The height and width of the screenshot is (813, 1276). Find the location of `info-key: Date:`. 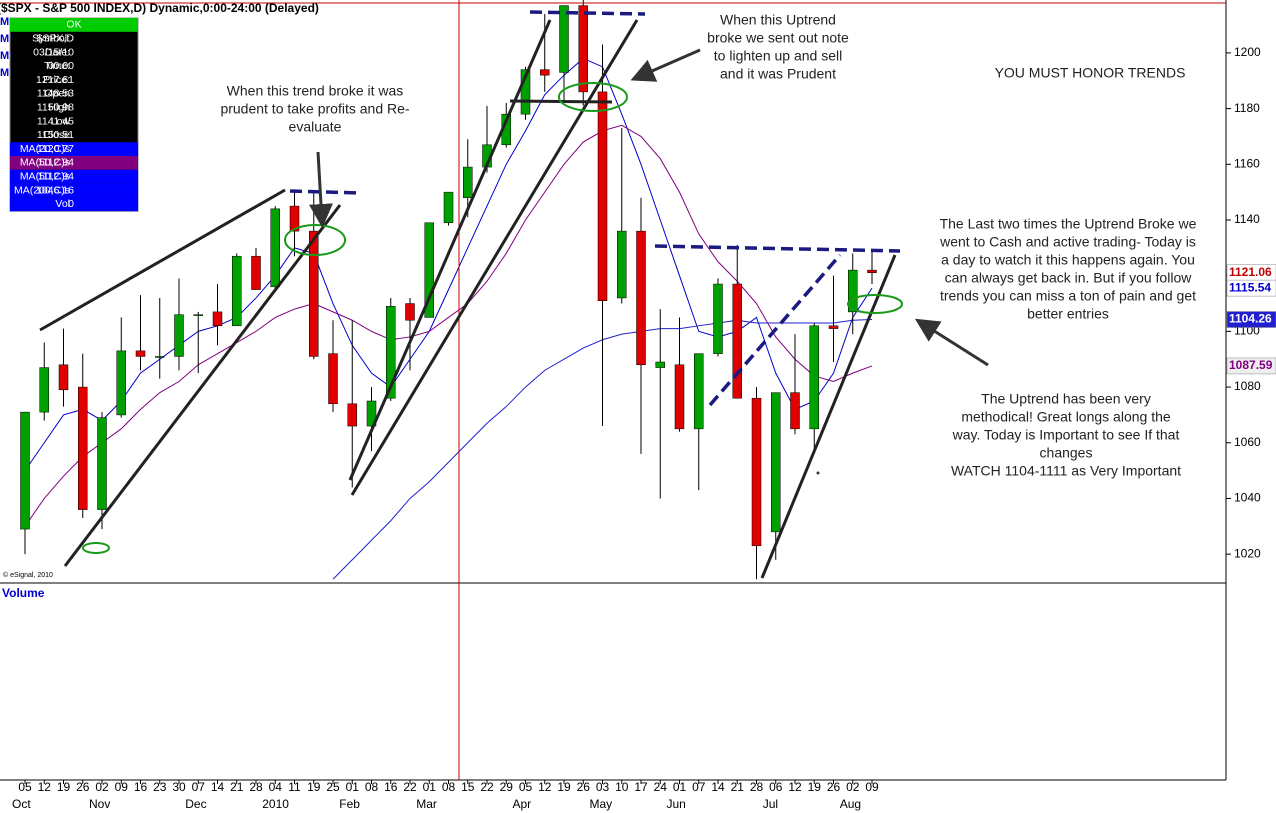

info-key: Date: is located at coordinates (57, 52).